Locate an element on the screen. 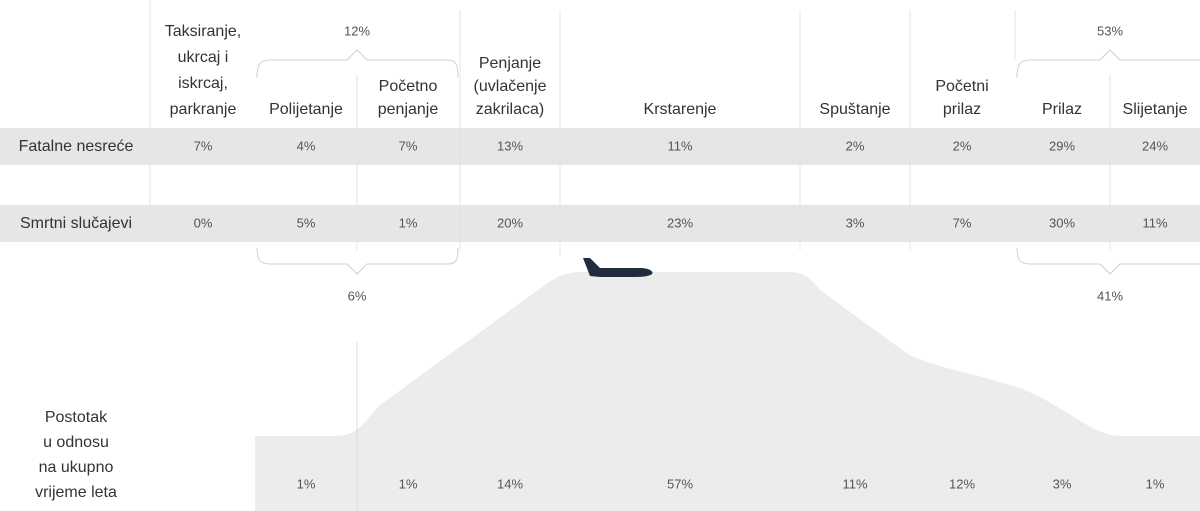  fatal-value: 29% is located at coordinates (1062, 145).